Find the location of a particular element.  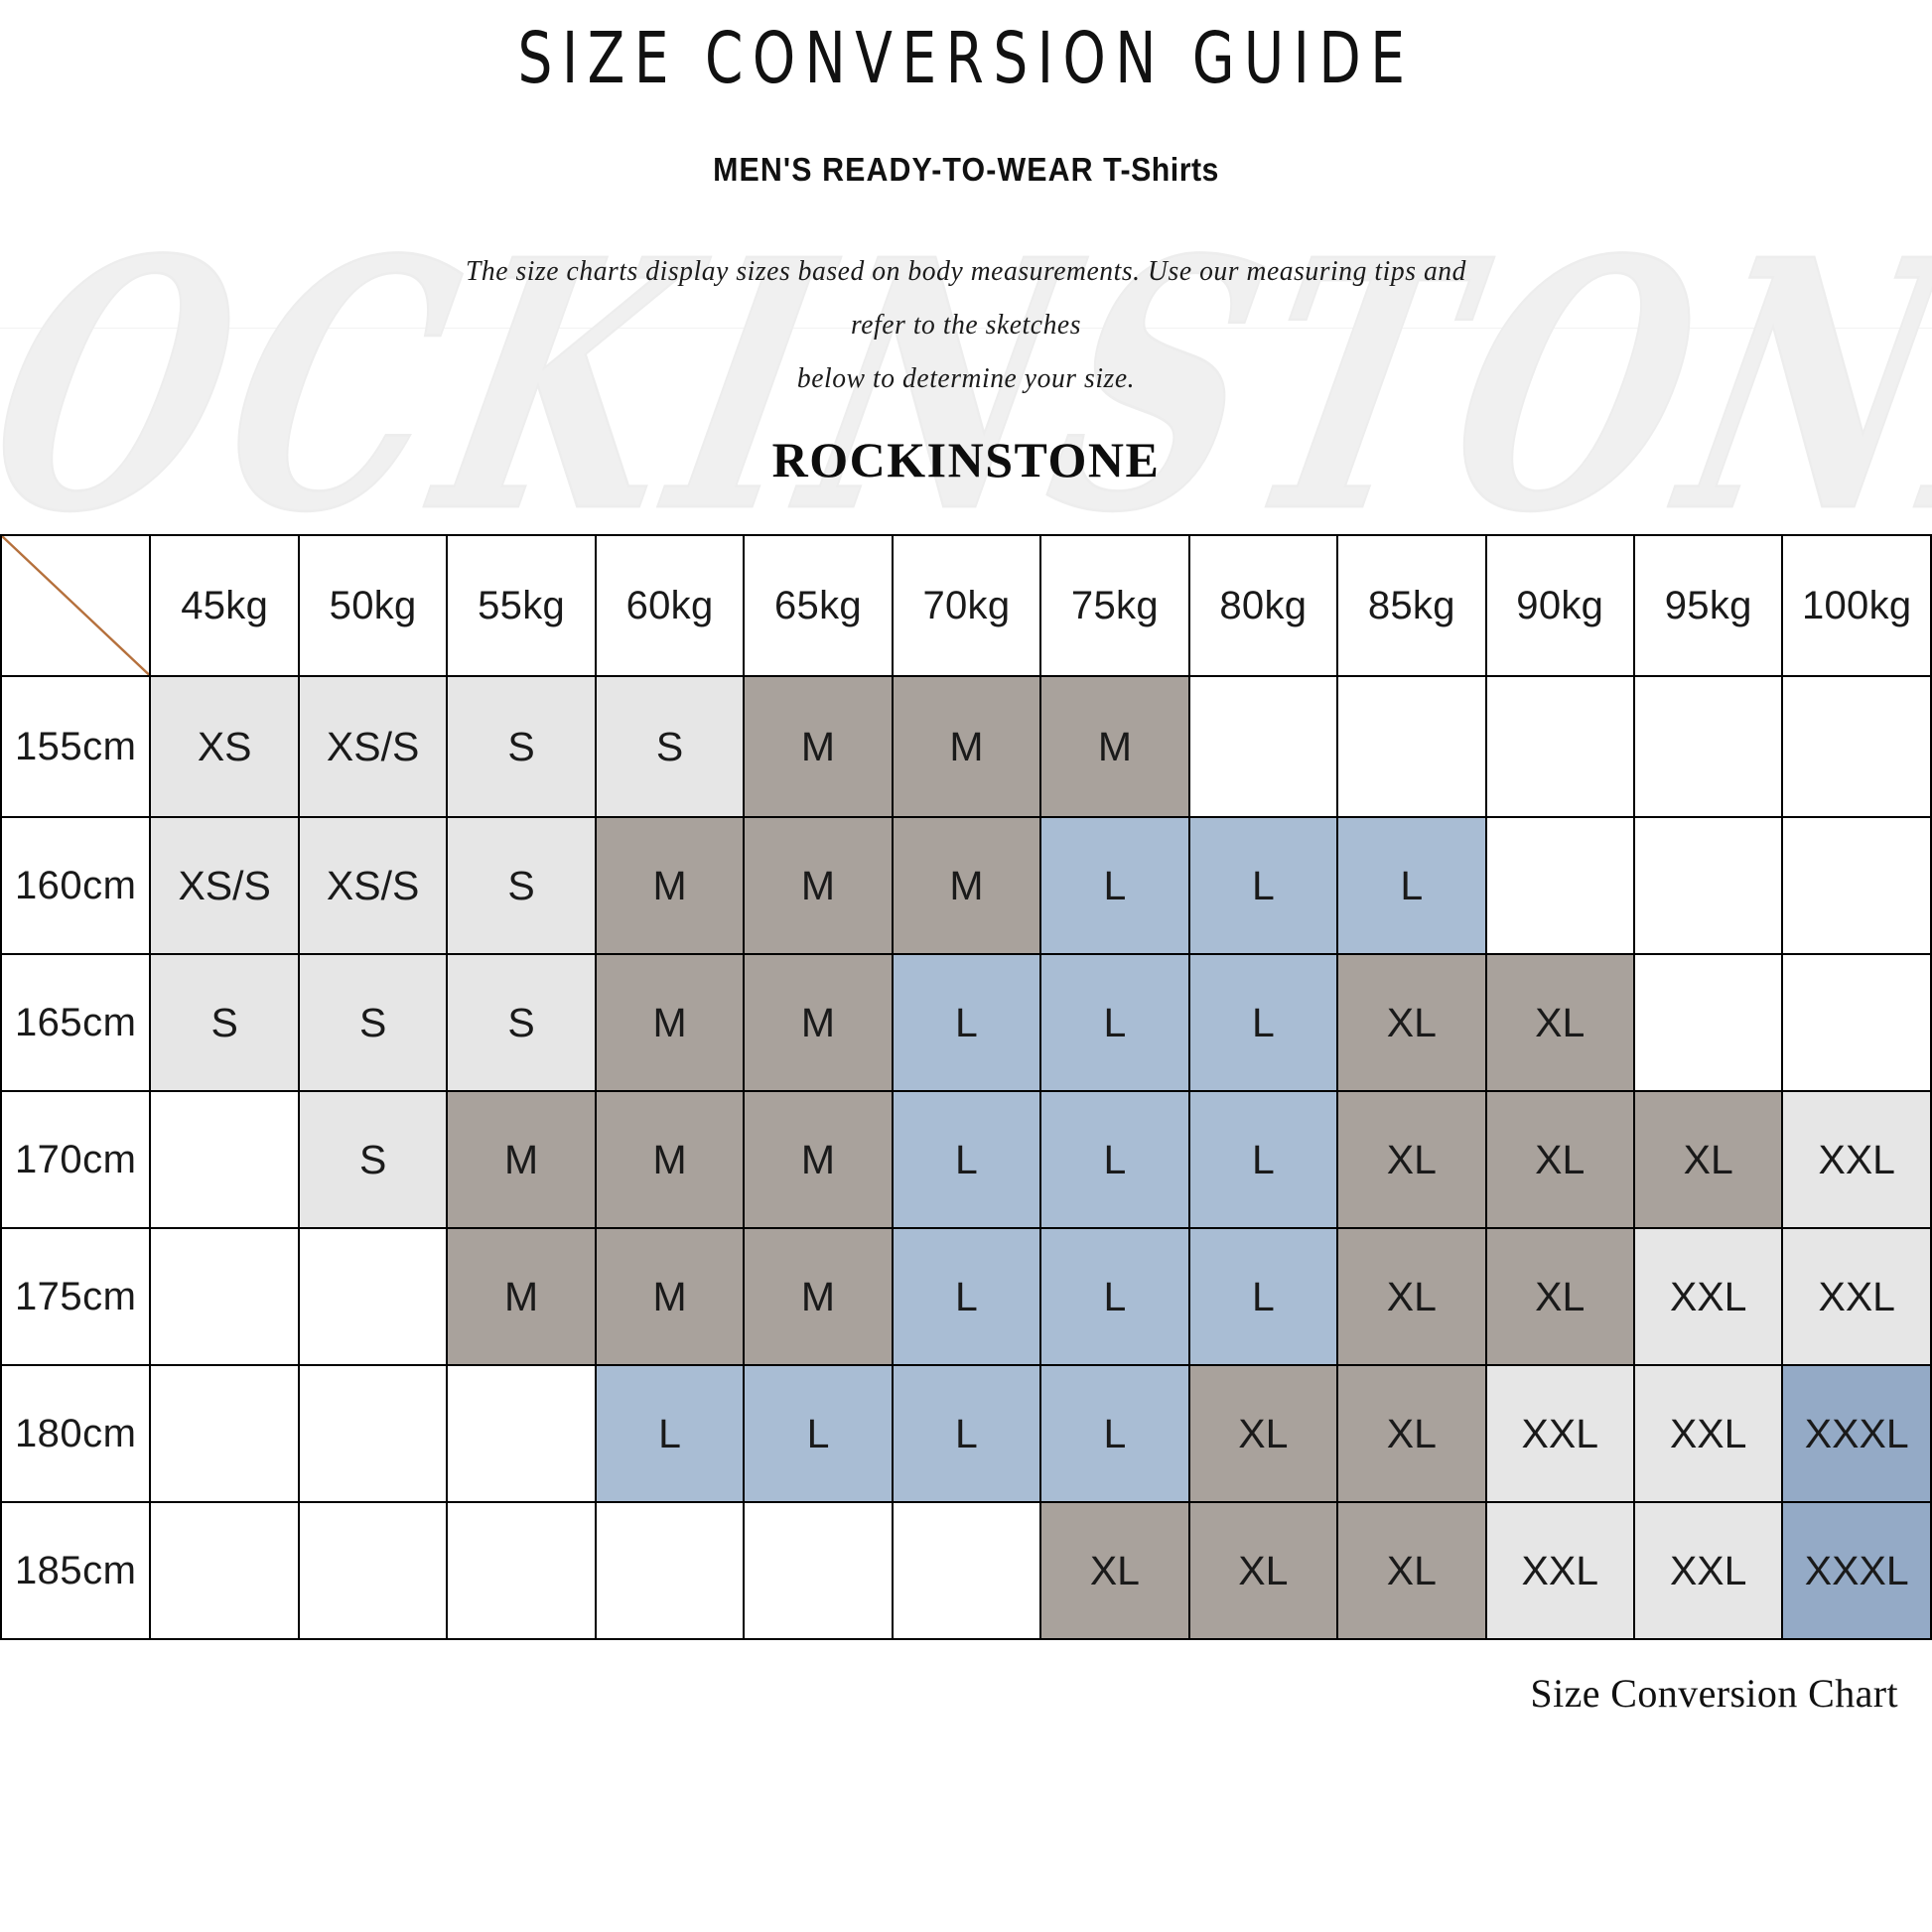

description-line-2: below to determine your size. is located at coordinates (966, 378).